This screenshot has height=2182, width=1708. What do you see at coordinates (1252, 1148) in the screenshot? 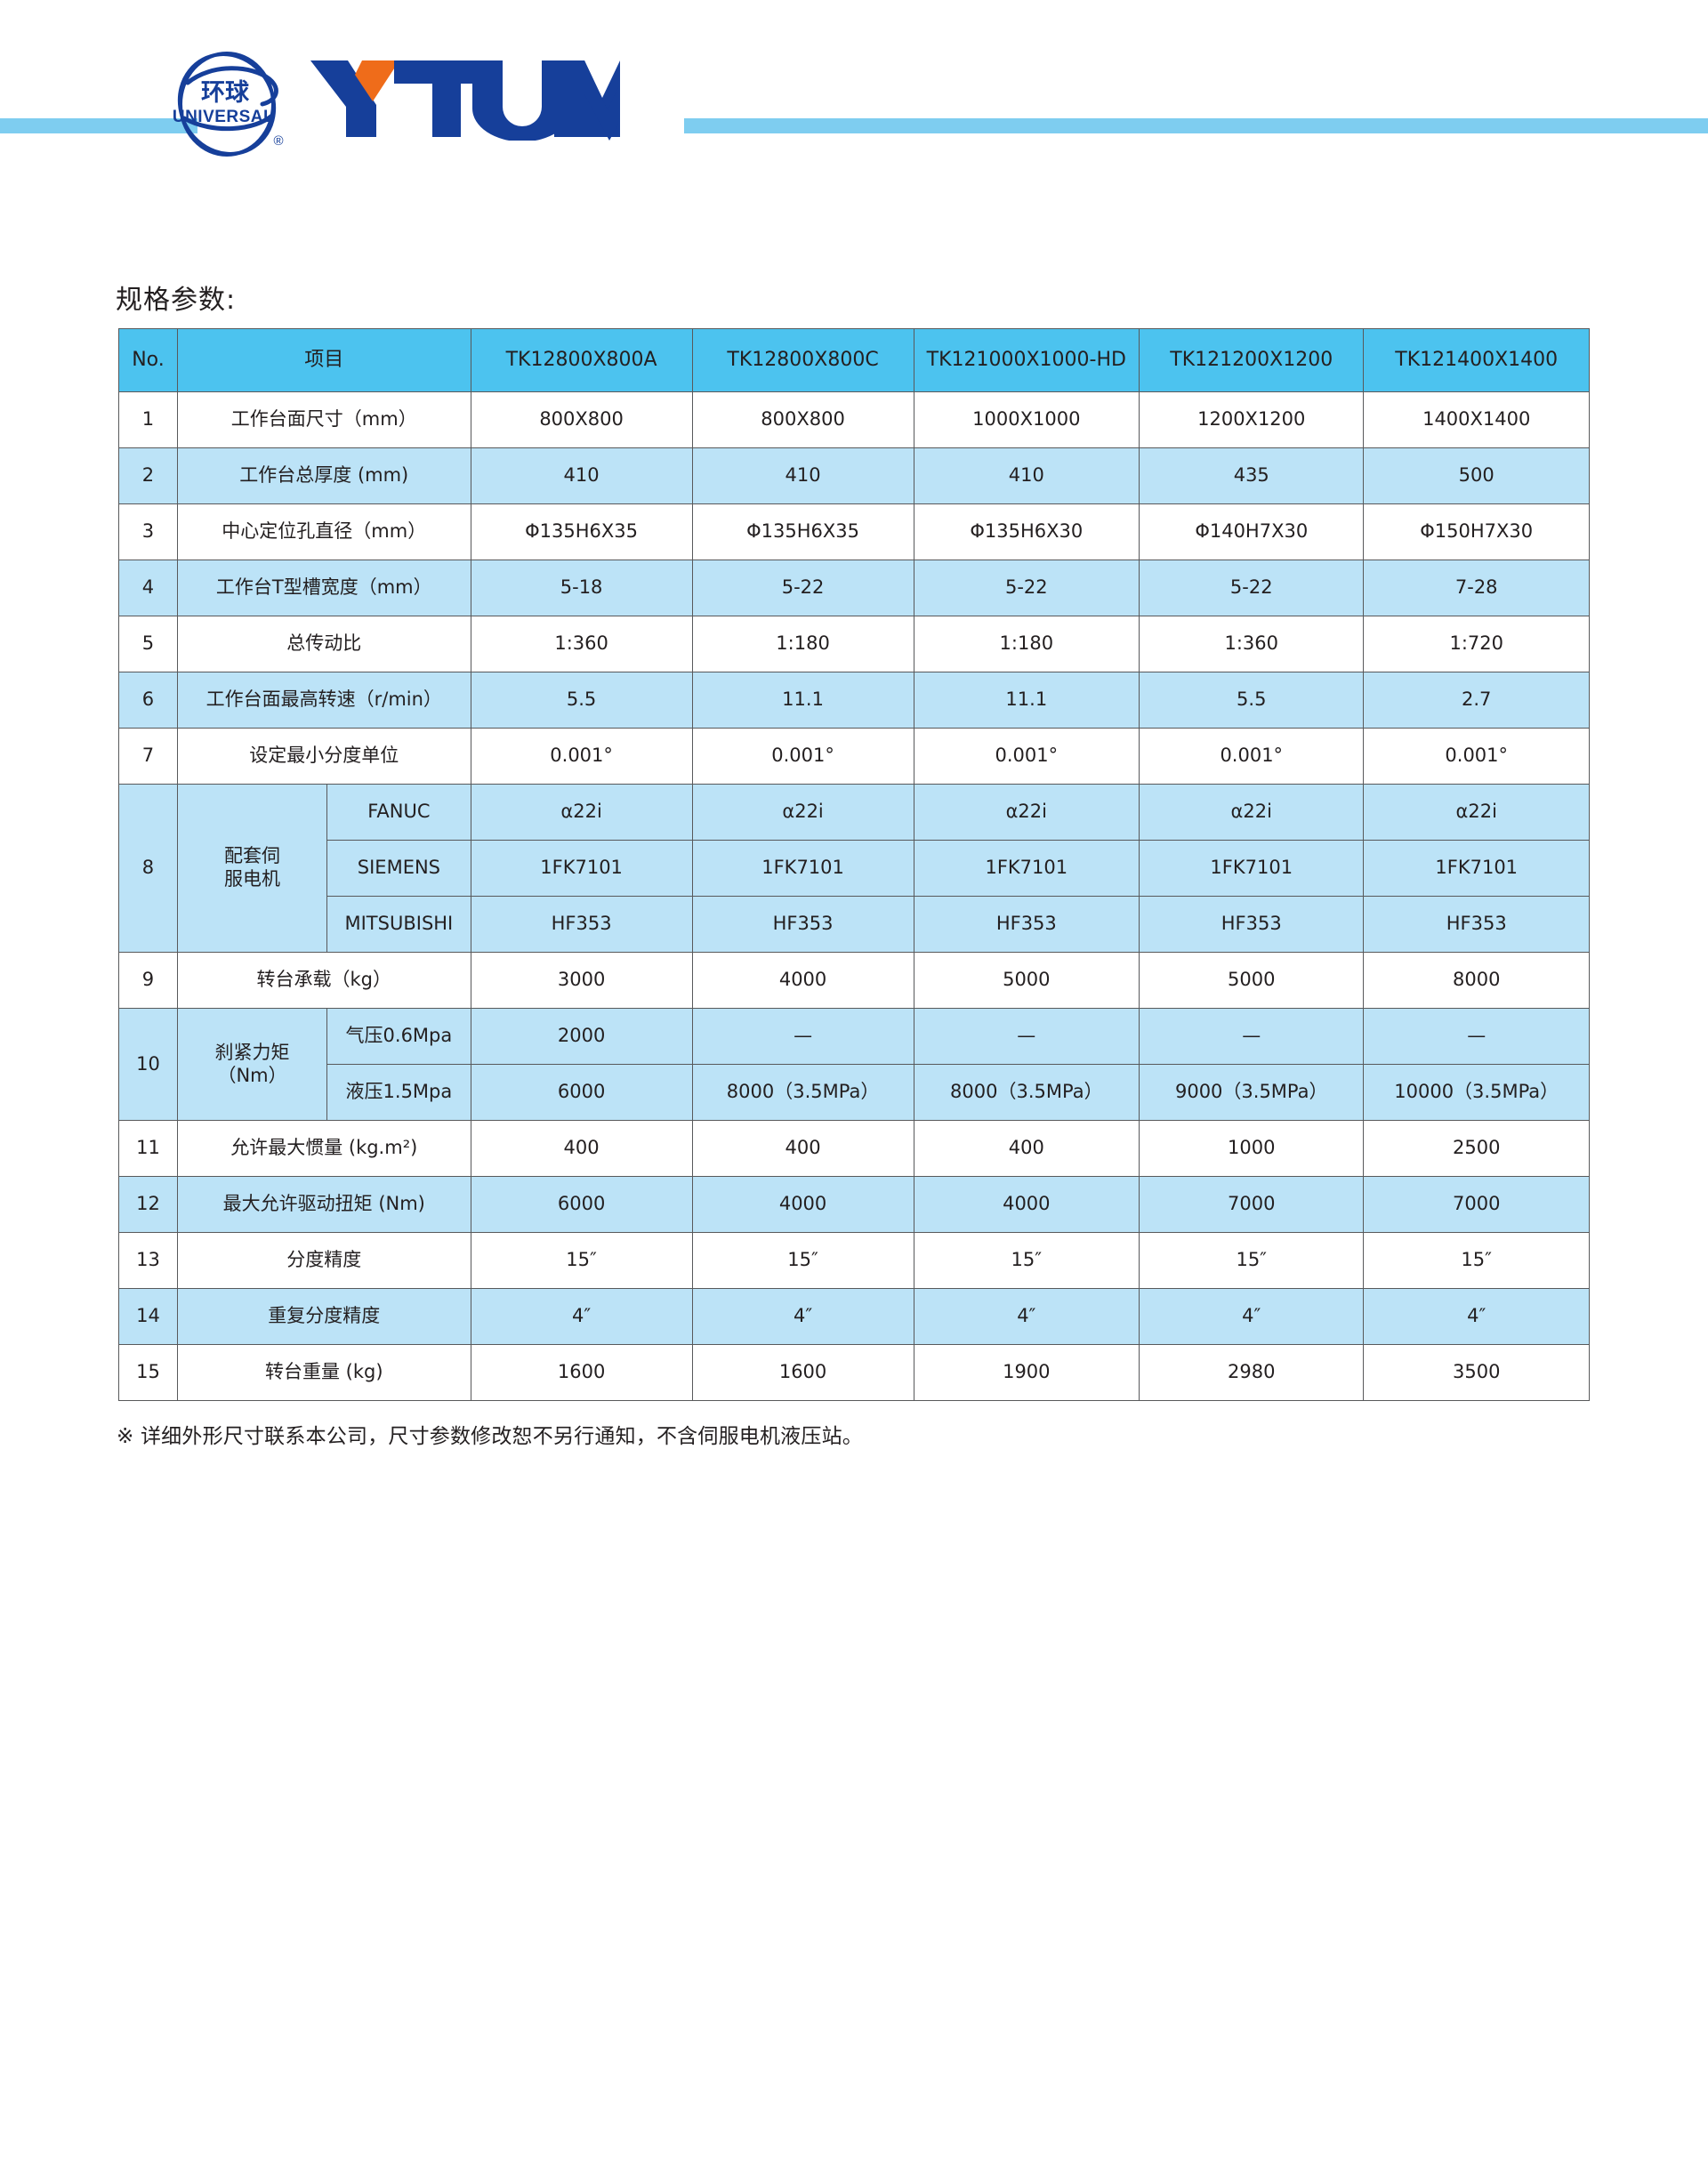
I see `cell: 1000` at bounding box center [1252, 1148].